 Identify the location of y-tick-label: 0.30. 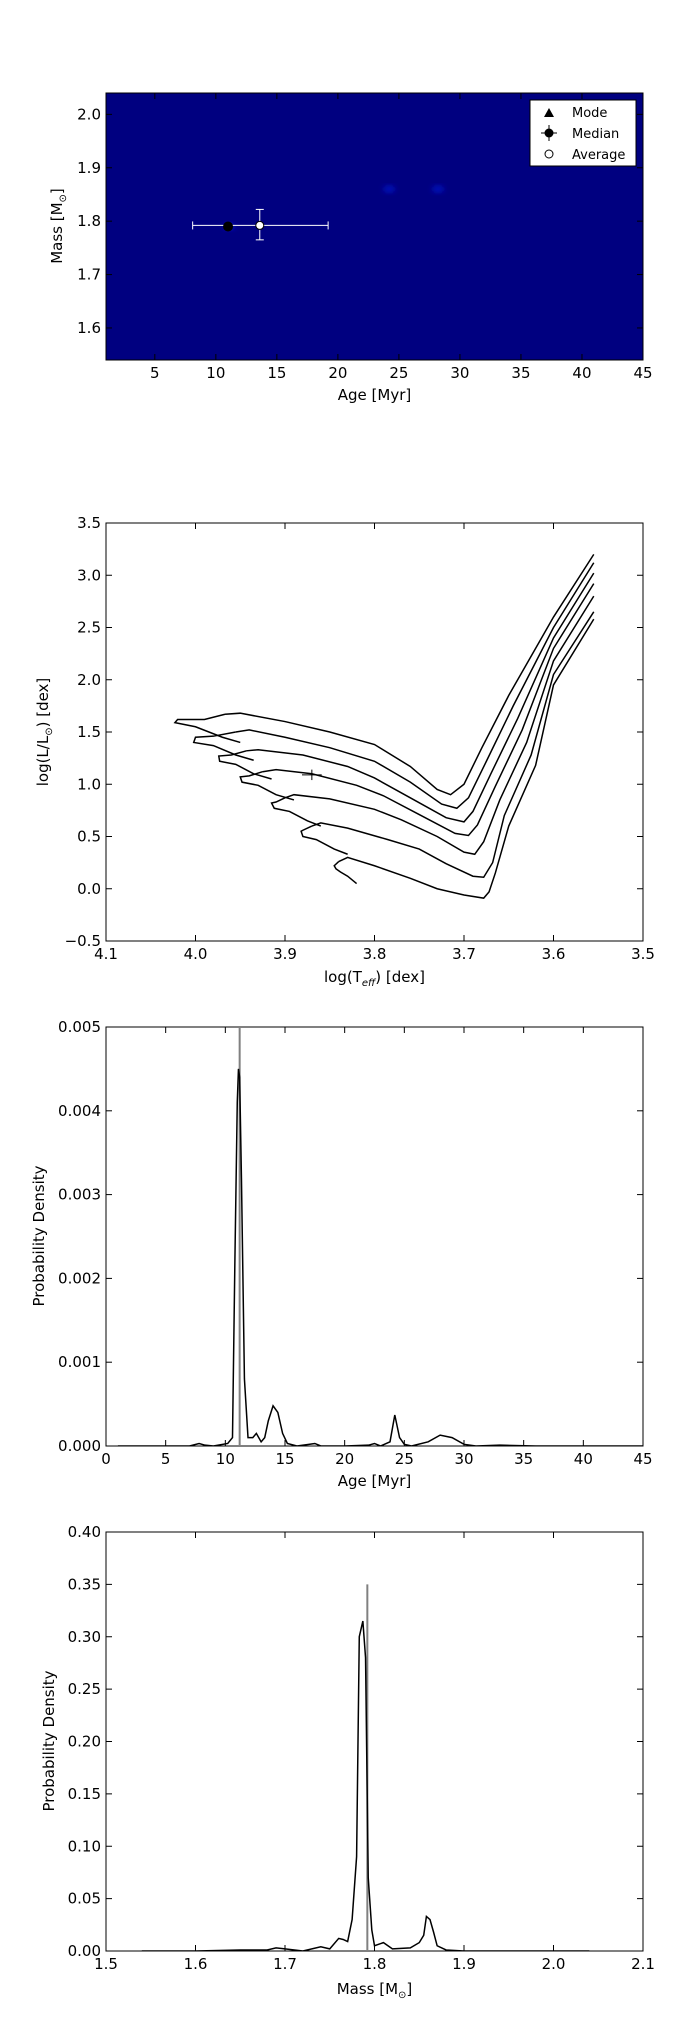
(84, 1637).